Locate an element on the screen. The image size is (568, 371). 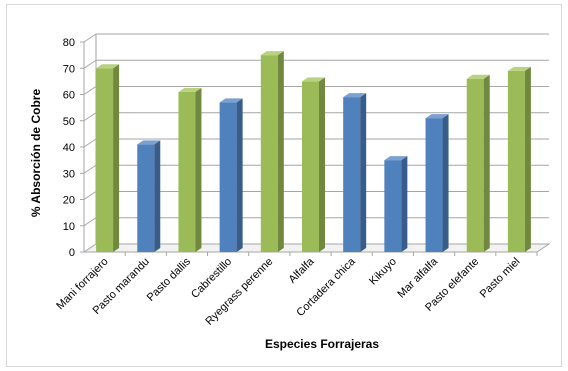
y-tick-label: 50 is located at coordinates (69, 122).